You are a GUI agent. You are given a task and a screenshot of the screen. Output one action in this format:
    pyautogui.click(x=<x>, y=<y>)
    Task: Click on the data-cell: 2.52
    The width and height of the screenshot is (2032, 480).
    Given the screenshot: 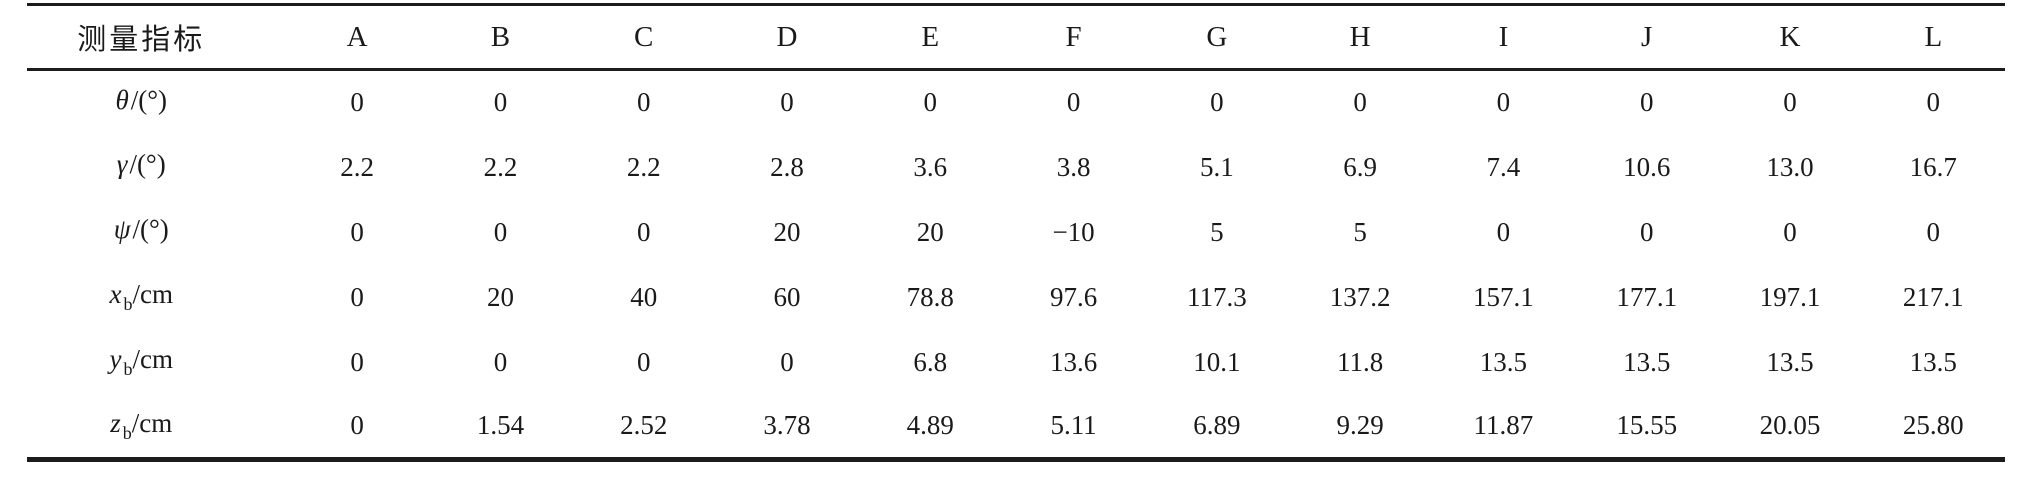 What is the action you would take?
    pyautogui.click(x=644, y=425)
    